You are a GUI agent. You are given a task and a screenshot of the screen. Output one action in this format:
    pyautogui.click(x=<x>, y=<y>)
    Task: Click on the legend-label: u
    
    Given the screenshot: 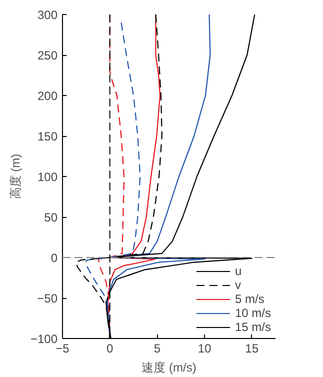 What is the action you would take?
    pyautogui.click(x=238, y=271)
    